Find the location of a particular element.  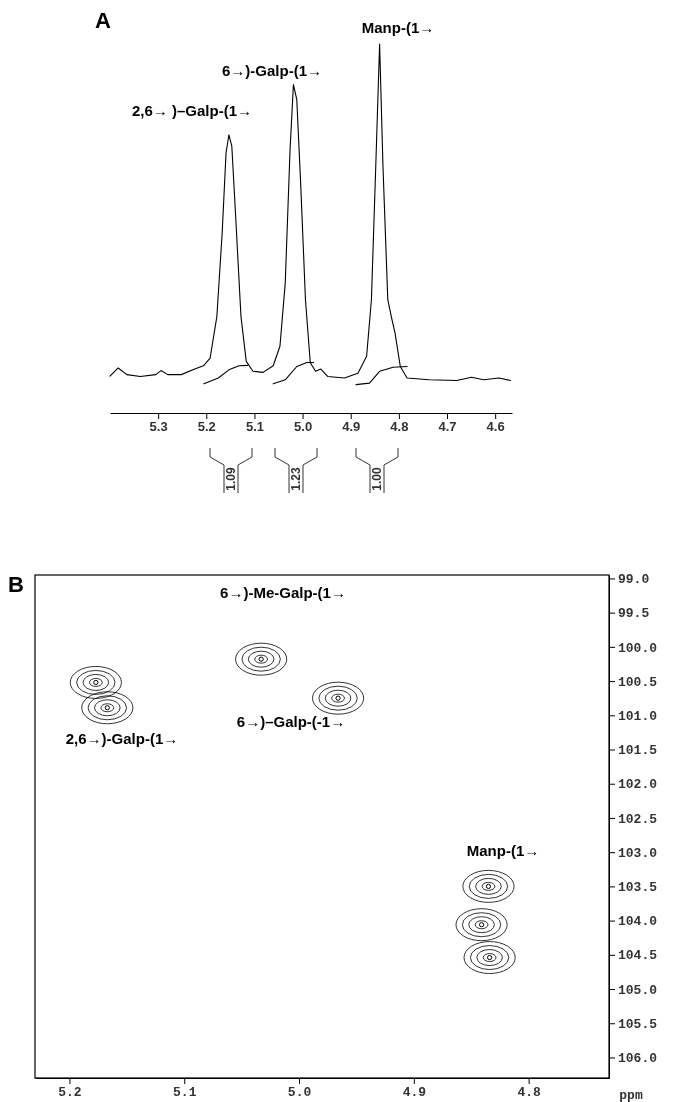

y-tick-label: 100.0 is located at coordinates (638, 648).